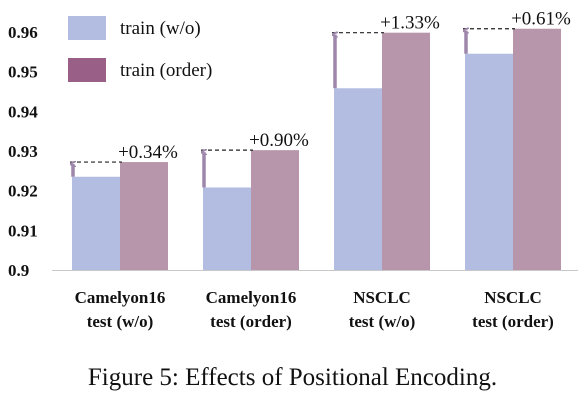 This screenshot has height=400, width=585. What do you see at coordinates (140, 49) in the screenshot?
I see `legend: train (w/o) train (order)` at bounding box center [140, 49].